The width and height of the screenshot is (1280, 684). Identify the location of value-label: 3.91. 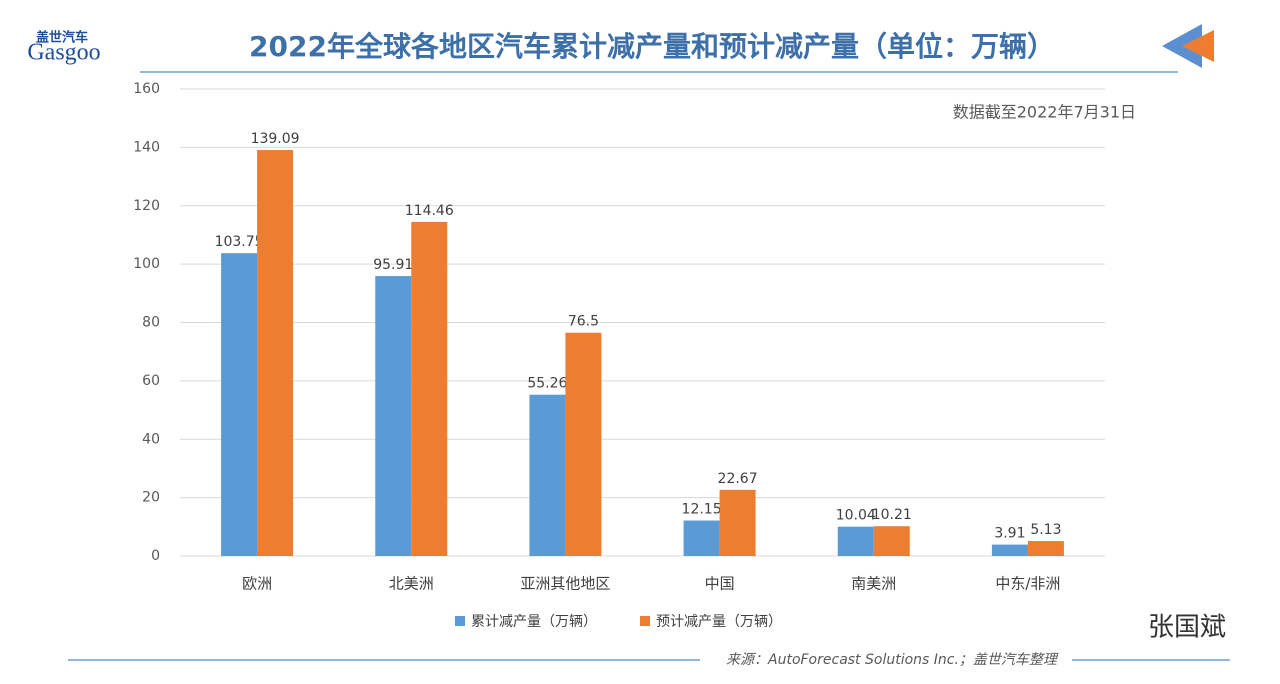
(1009, 534).